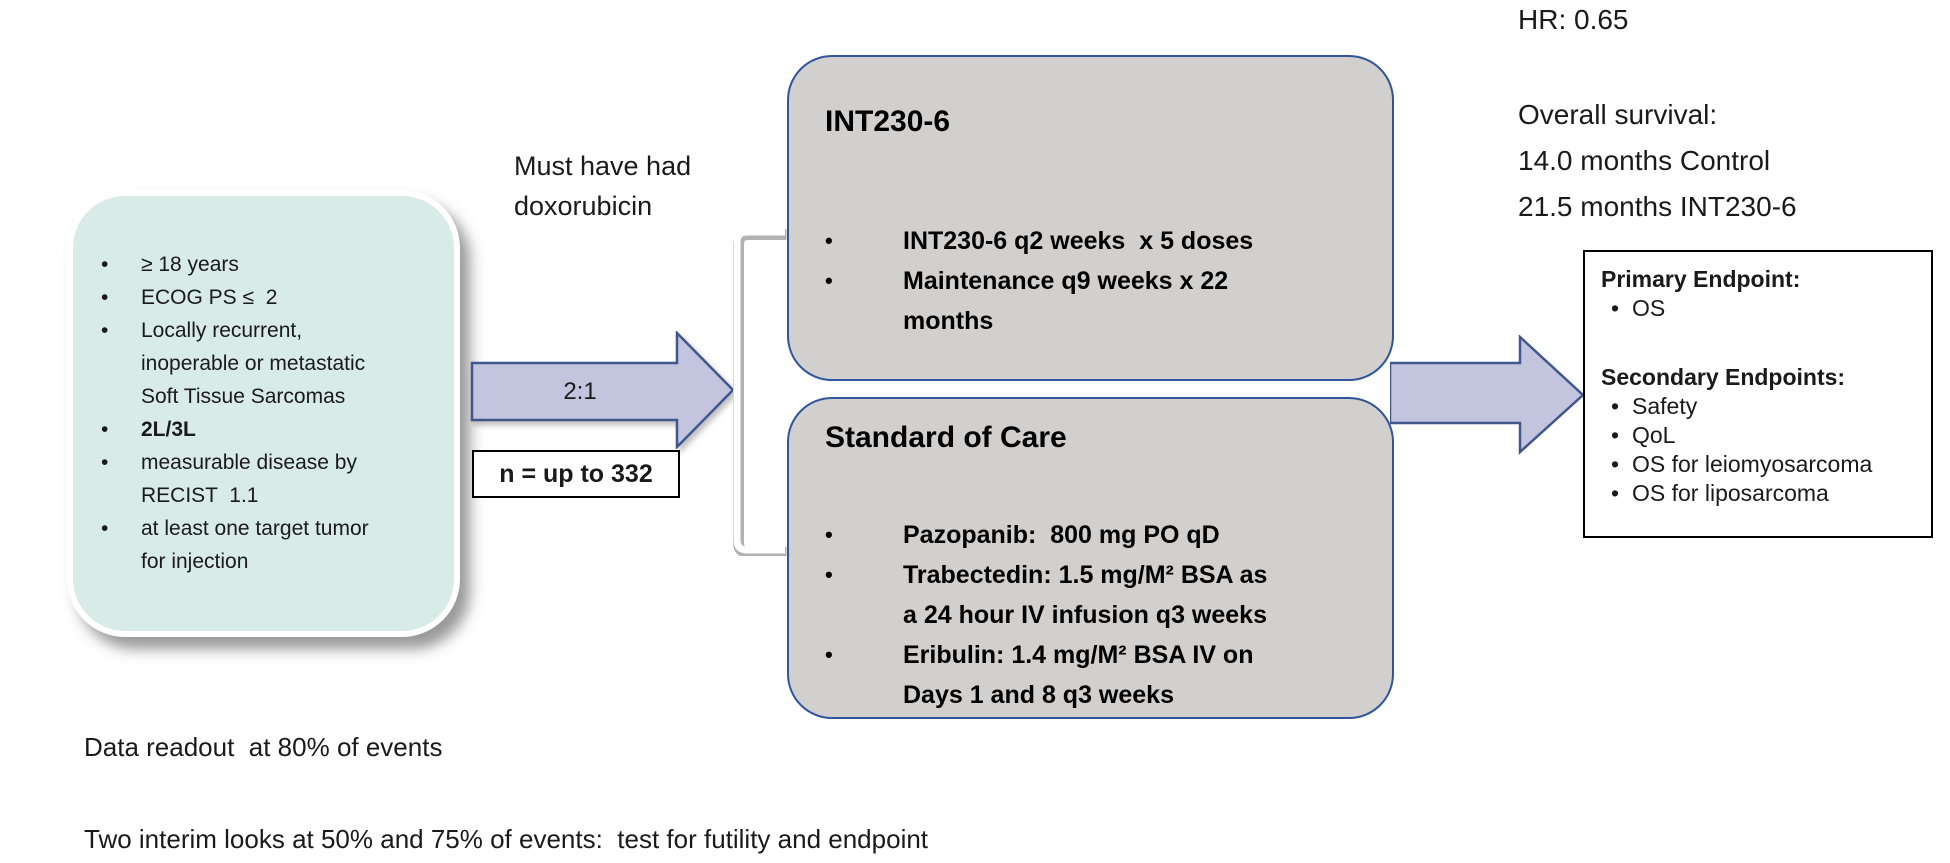  I want to click on criteria-item: • 2L/3L, so click(267, 429).